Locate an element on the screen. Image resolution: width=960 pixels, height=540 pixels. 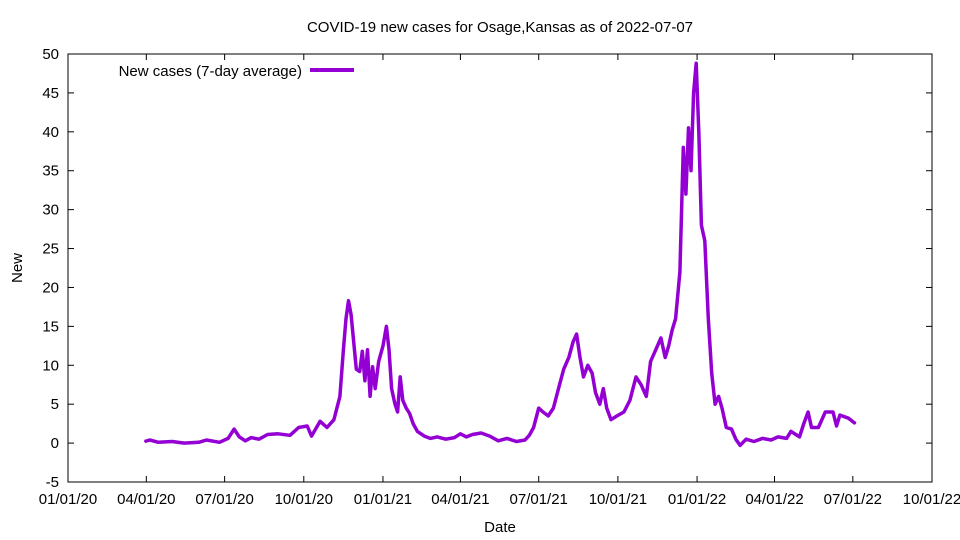
y-axis-label: New is located at coordinates (17, 268).